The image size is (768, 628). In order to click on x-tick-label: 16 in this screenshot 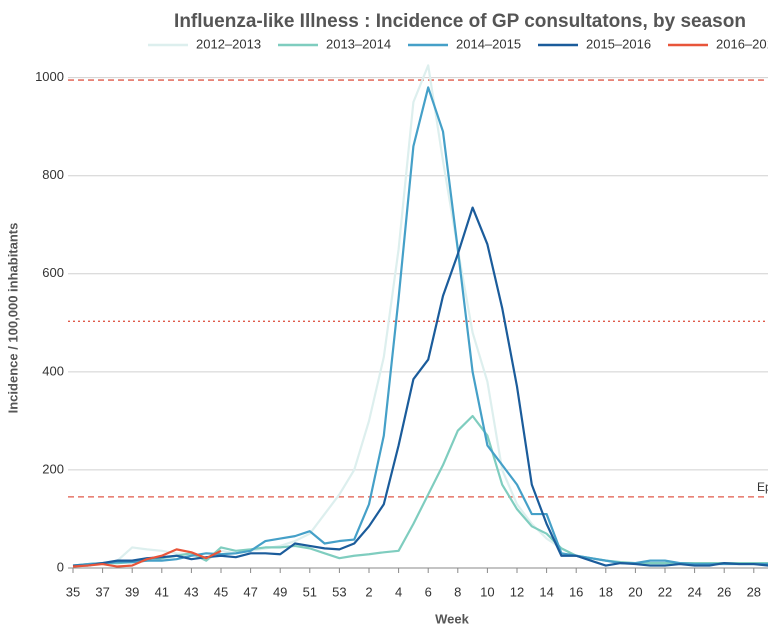, I will do `click(576, 591)`.